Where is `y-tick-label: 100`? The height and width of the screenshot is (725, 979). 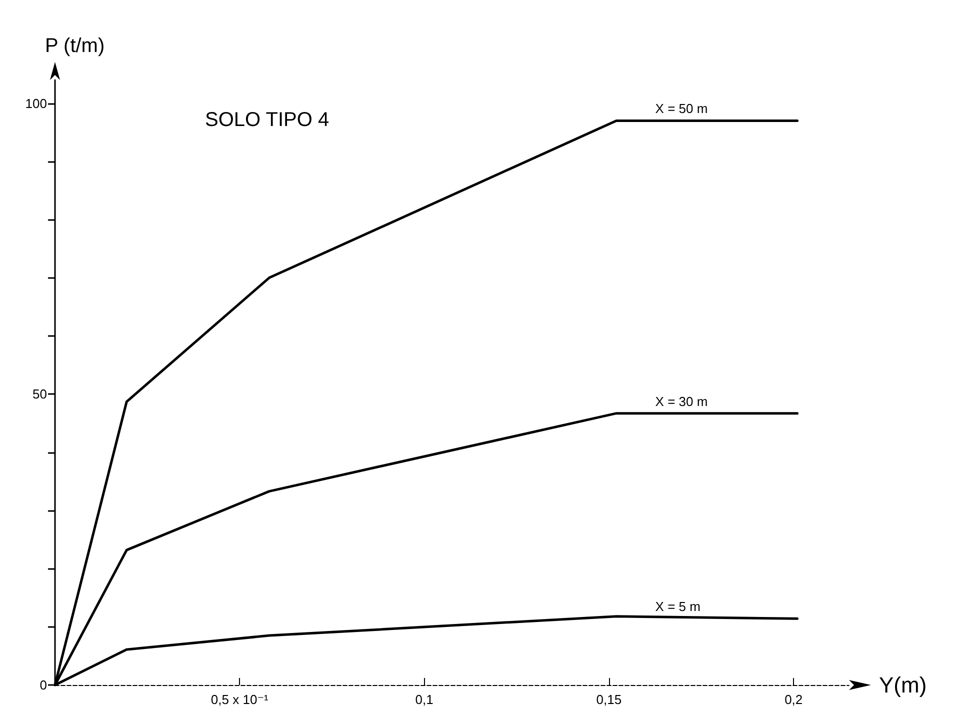
y-tick-label: 100 is located at coordinates (36, 103).